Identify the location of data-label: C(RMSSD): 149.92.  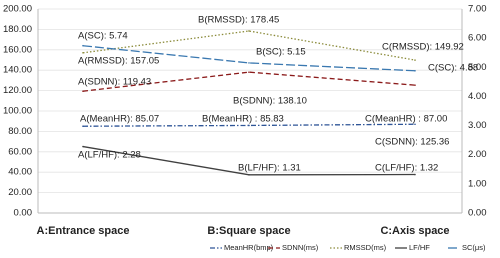
(423, 47).